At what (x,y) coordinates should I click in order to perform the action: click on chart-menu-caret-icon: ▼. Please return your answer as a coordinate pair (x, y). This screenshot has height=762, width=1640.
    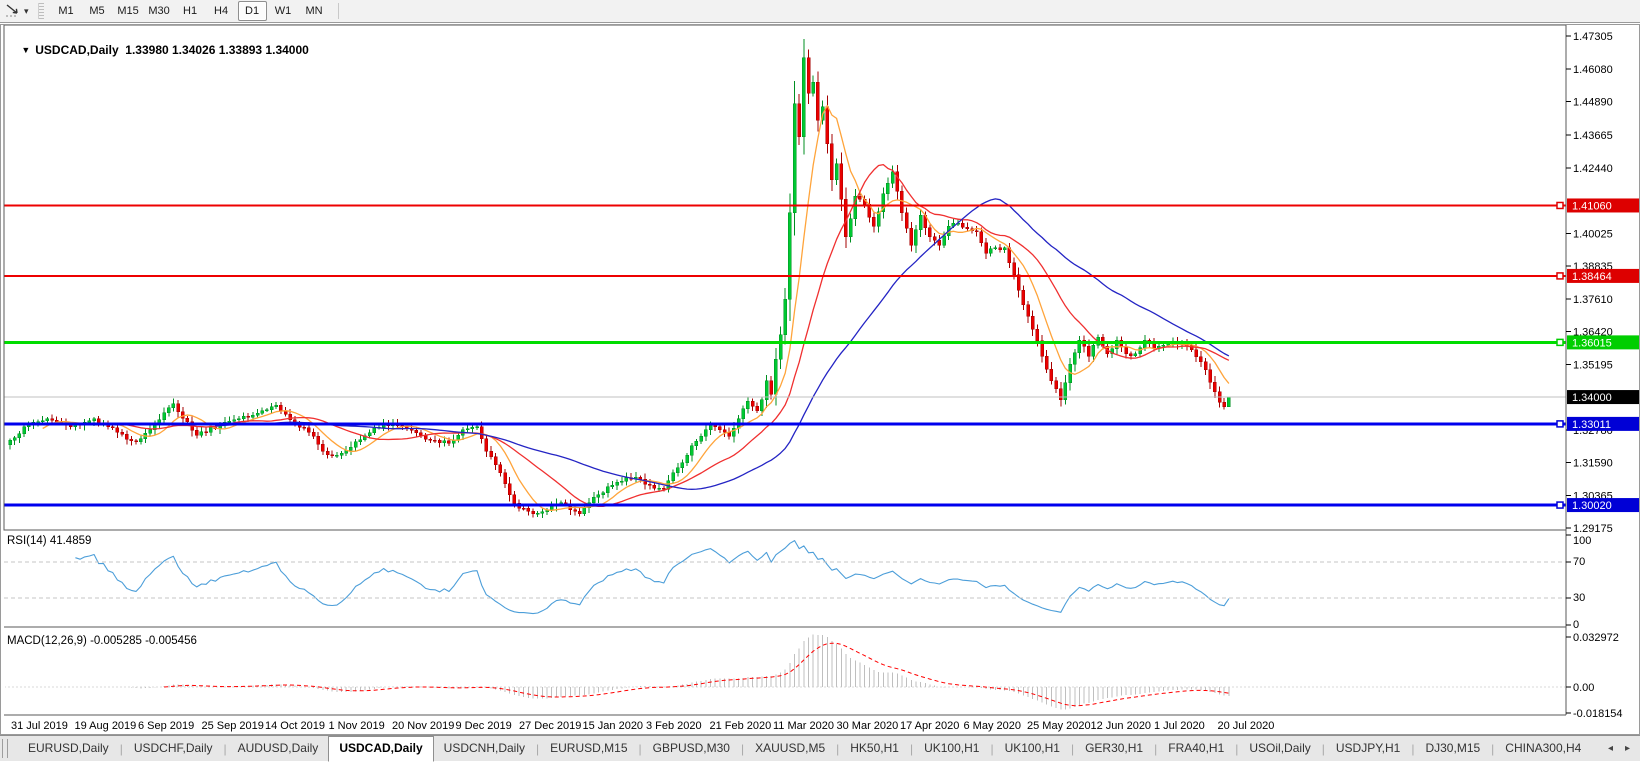
    Looking at the image, I should click on (26, 50).